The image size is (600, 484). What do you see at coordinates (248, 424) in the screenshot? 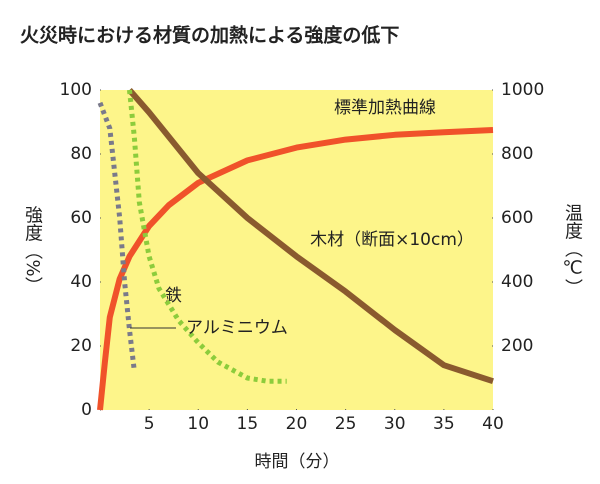
I see `x-tick-label: 15` at bounding box center [248, 424].